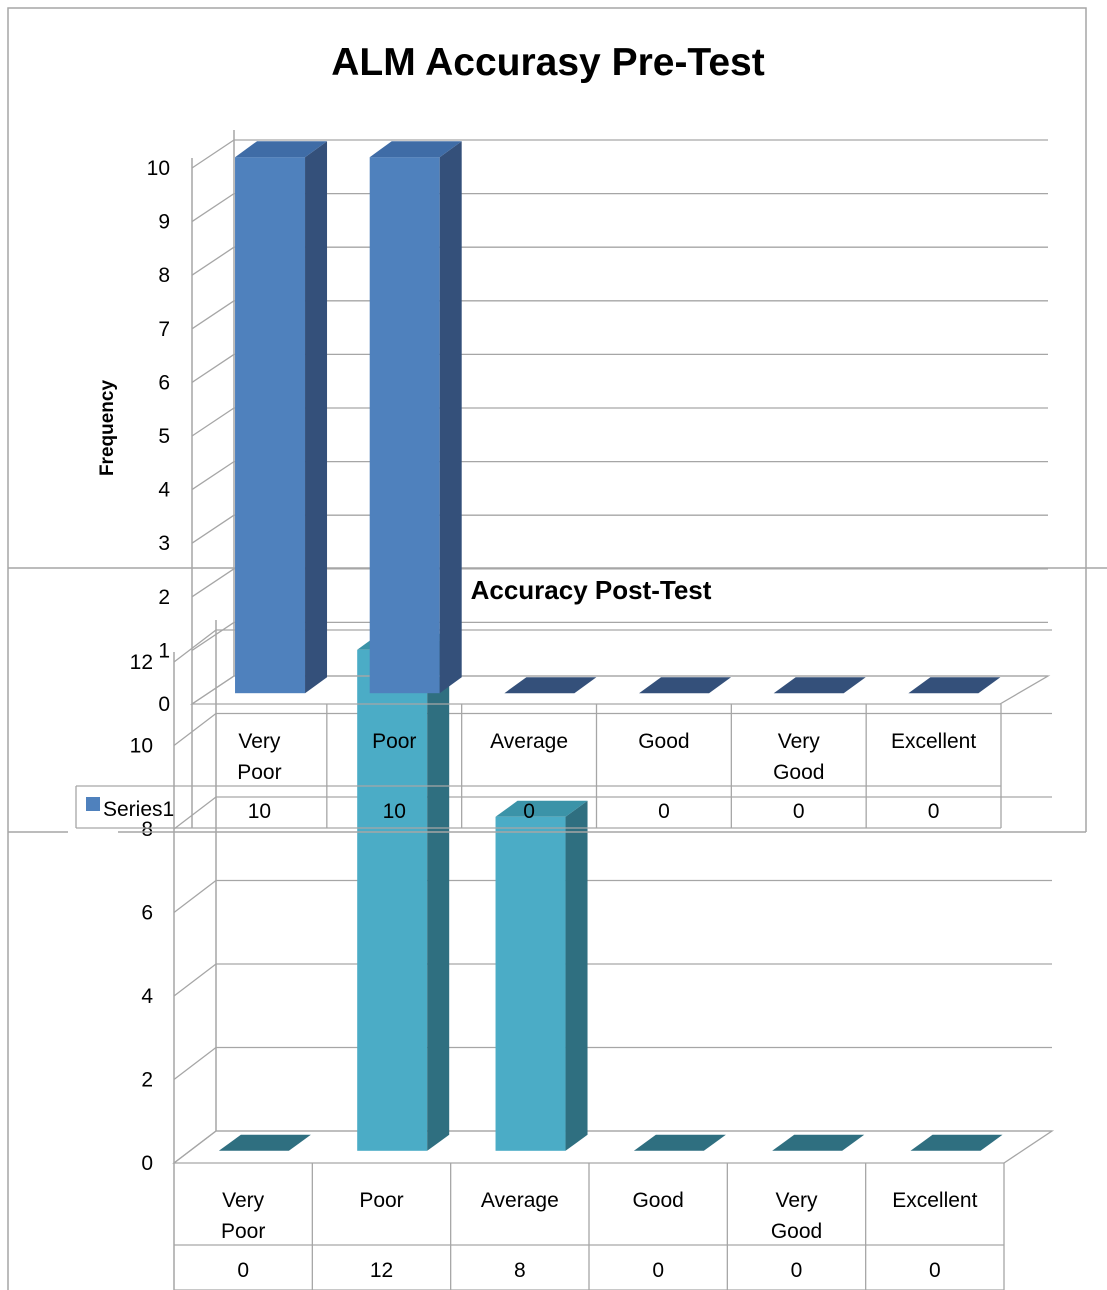 The image size is (1107, 1290). I want to click on y-tick-label: 1, so click(164, 650).